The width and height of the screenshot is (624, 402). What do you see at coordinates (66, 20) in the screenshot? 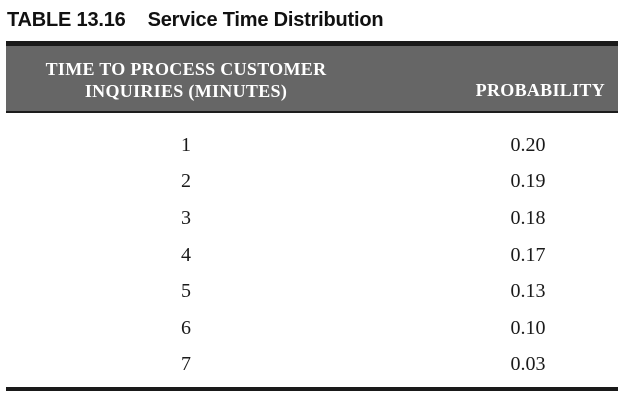
I see `table-number: TABLE 13.16` at bounding box center [66, 20].